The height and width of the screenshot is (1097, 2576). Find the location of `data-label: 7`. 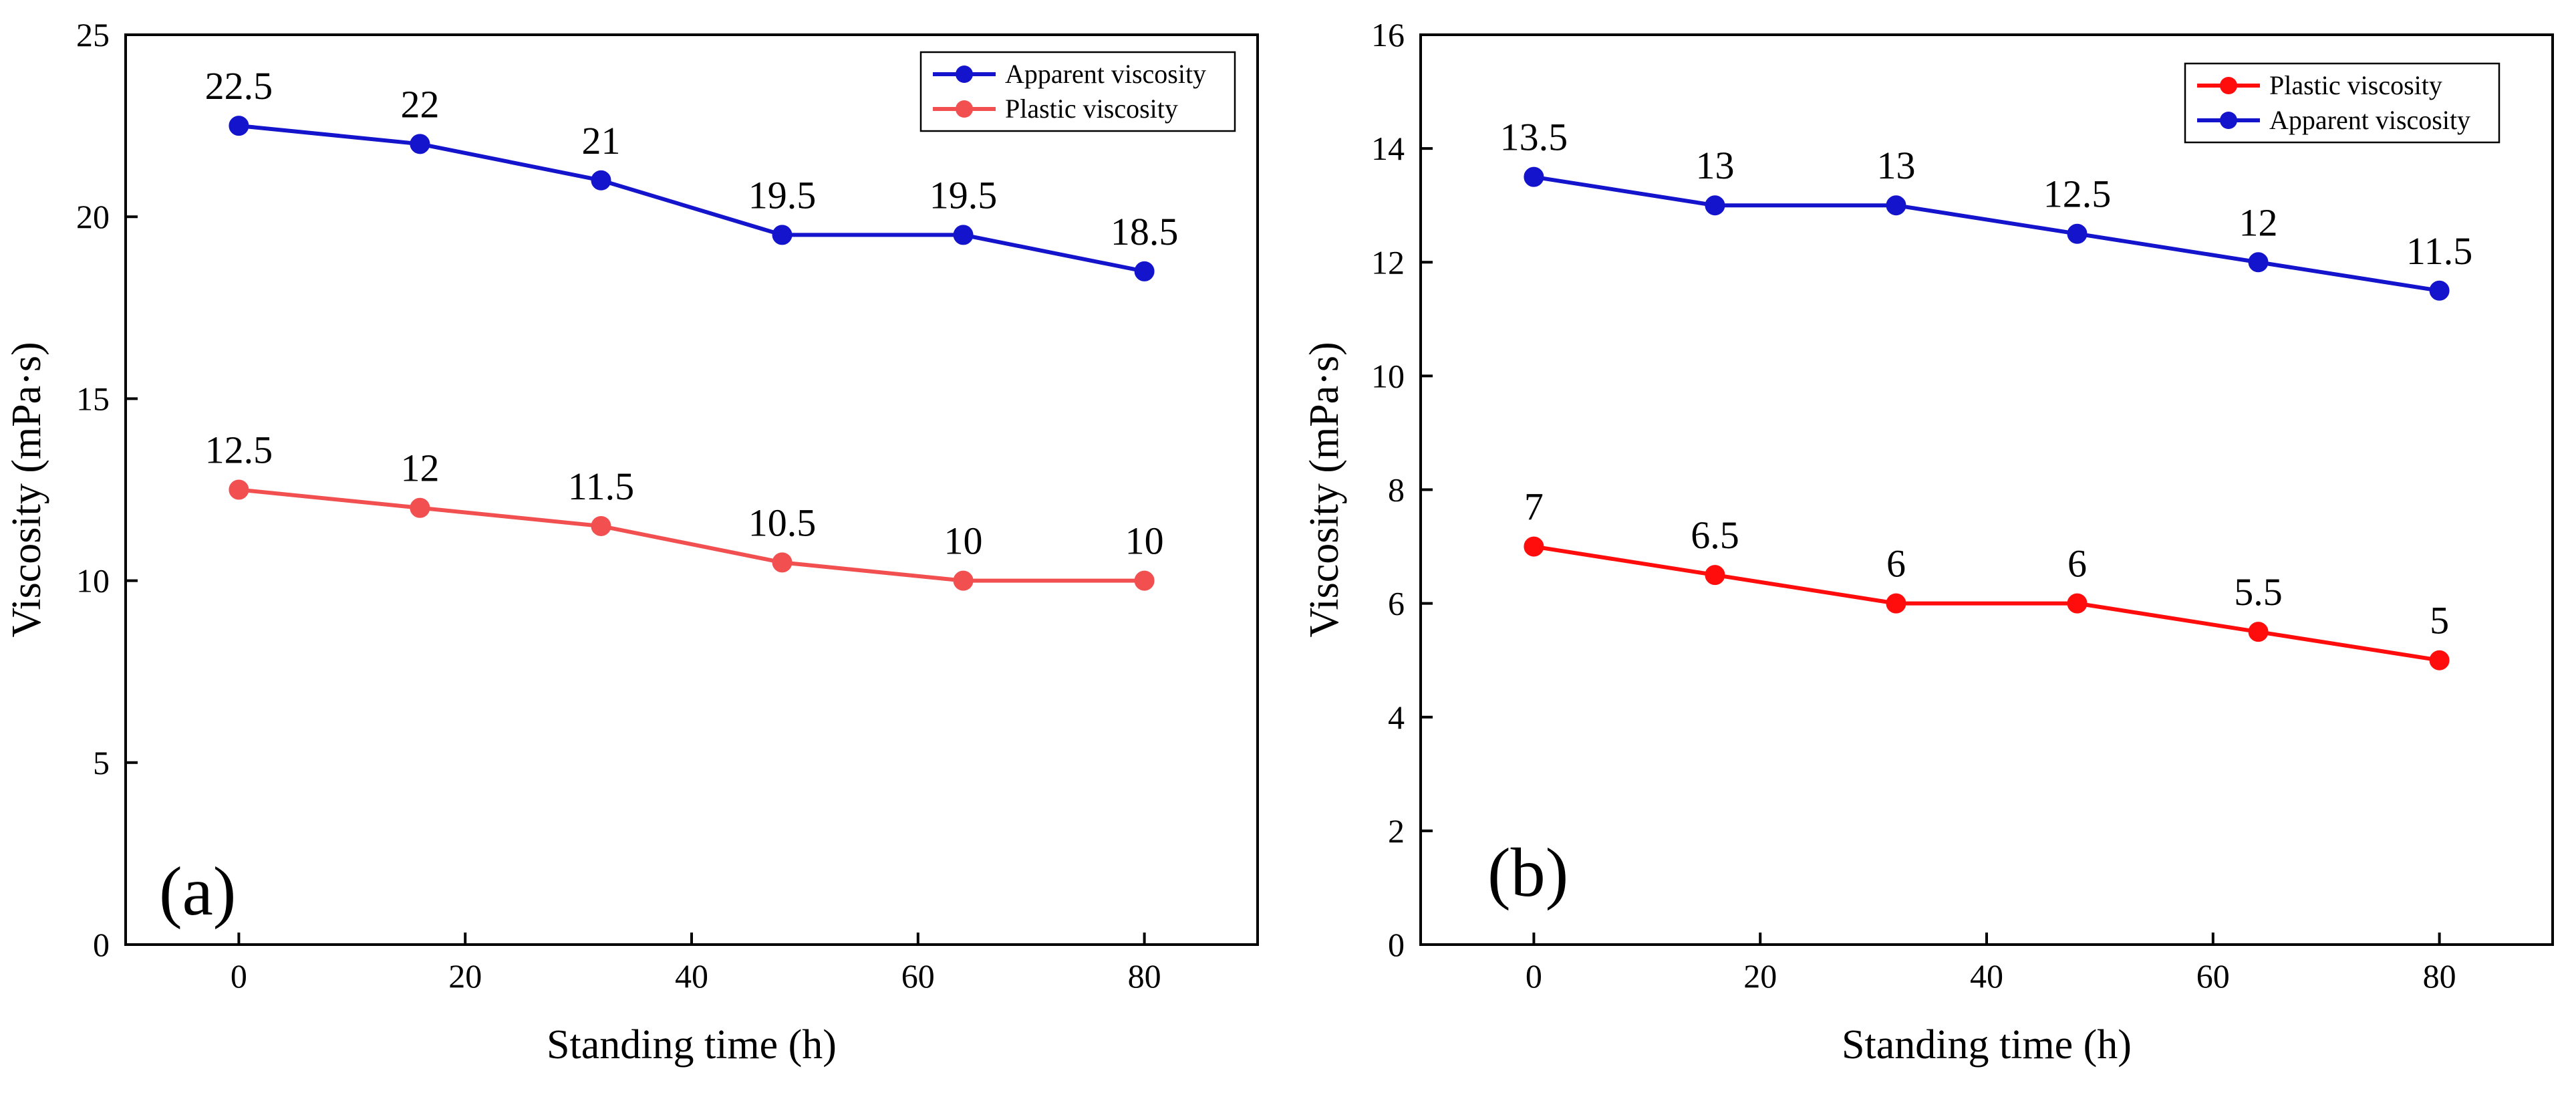

data-label: 7 is located at coordinates (1534, 507).